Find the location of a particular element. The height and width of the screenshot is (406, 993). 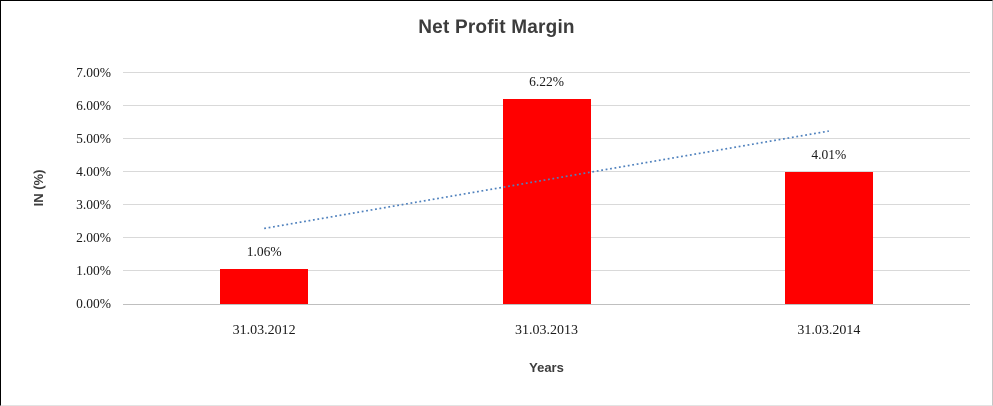

x-tick-label: 31.03.2012 is located at coordinates (264, 330).